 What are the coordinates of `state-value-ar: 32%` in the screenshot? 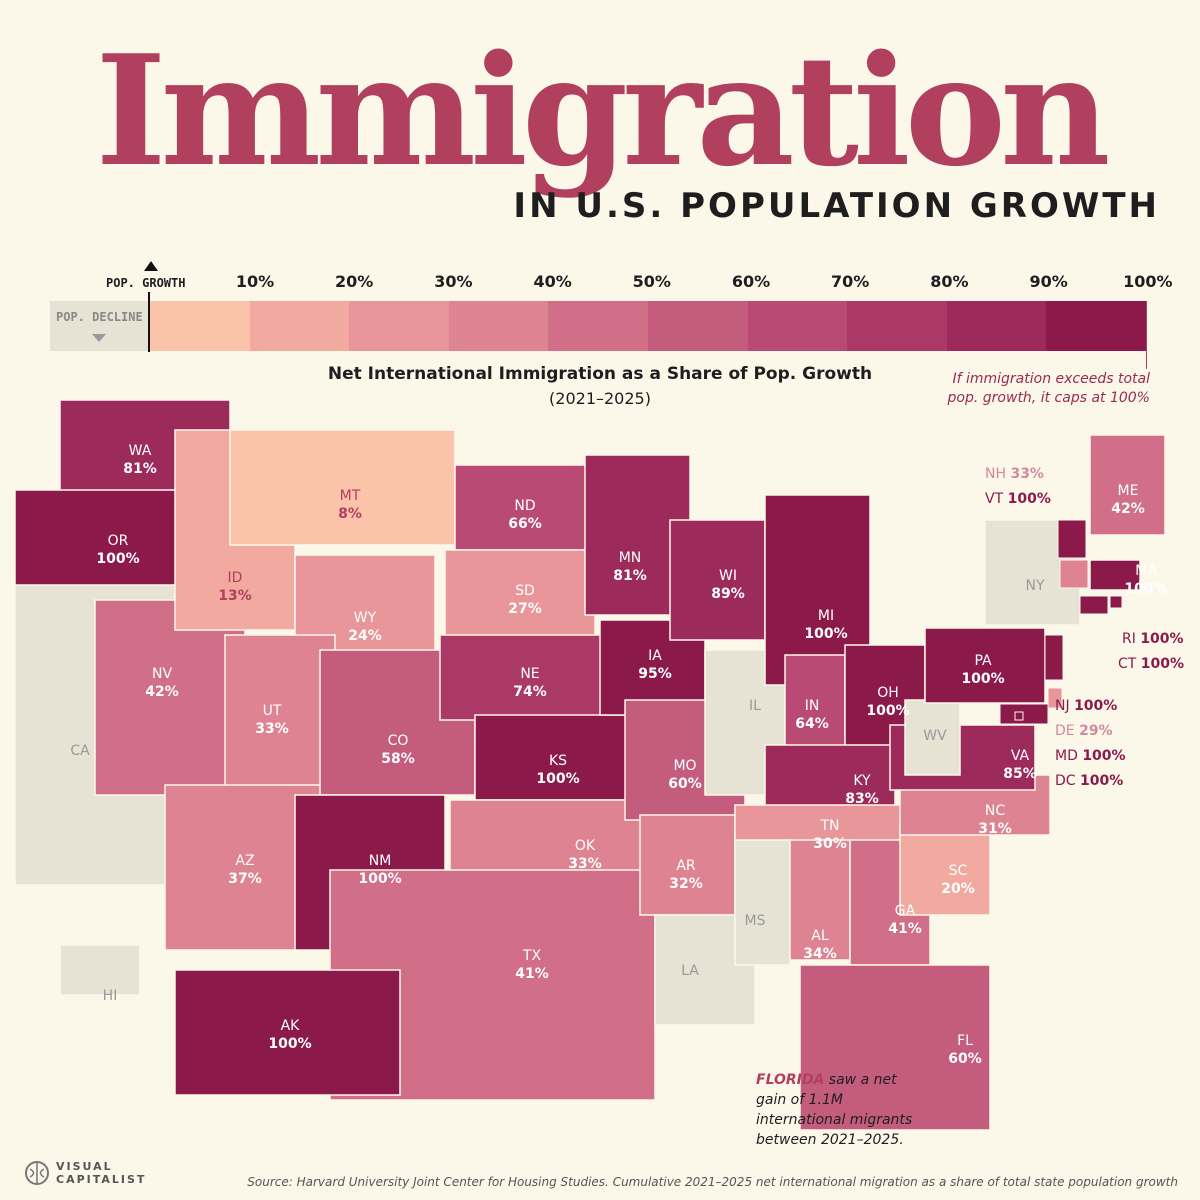 It's located at (686, 884).